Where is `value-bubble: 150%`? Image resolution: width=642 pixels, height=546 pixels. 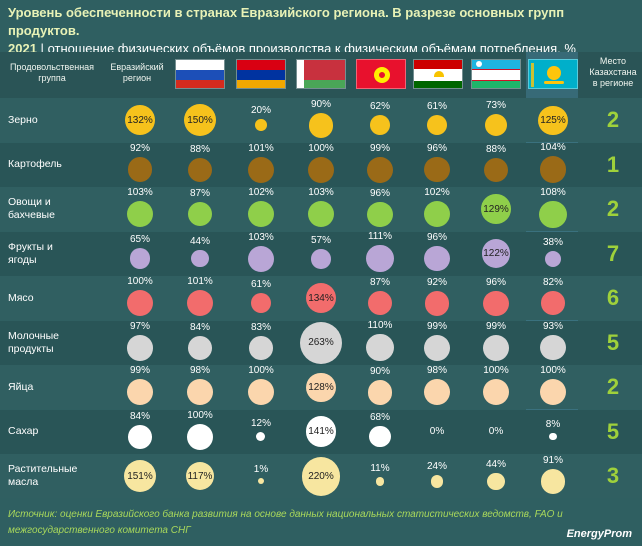 value-bubble: 150% is located at coordinates (200, 120).